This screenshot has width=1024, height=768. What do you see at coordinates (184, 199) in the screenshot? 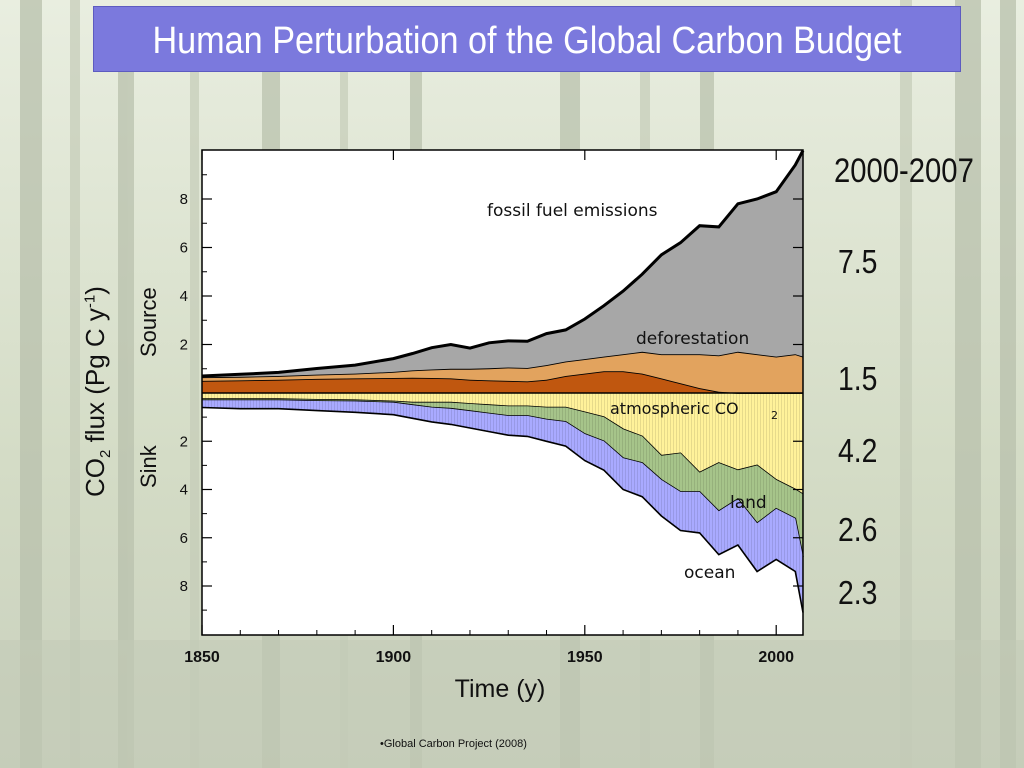
I see `y-tick-label-source: 8` at bounding box center [184, 199].